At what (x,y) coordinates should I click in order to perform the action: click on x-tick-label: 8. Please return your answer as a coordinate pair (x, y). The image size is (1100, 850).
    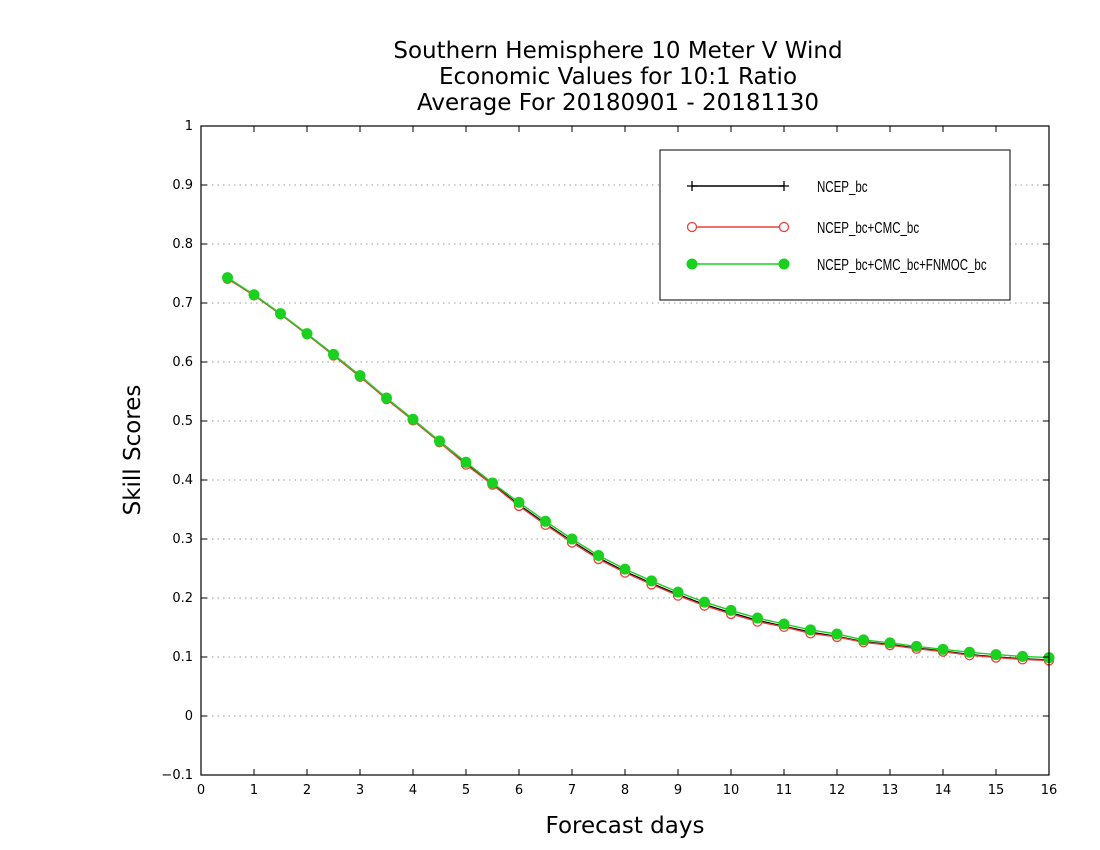
    Looking at the image, I should click on (625, 790).